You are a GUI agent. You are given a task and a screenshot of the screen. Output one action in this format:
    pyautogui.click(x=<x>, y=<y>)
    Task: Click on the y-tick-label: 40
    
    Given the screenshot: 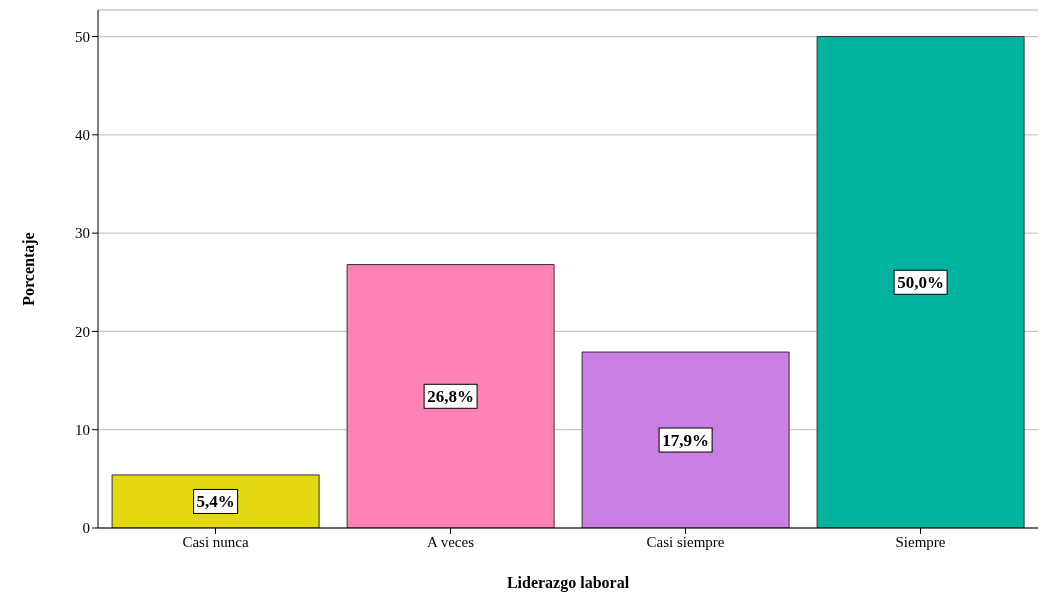 What is the action you would take?
    pyautogui.click(x=82, y=135)
    